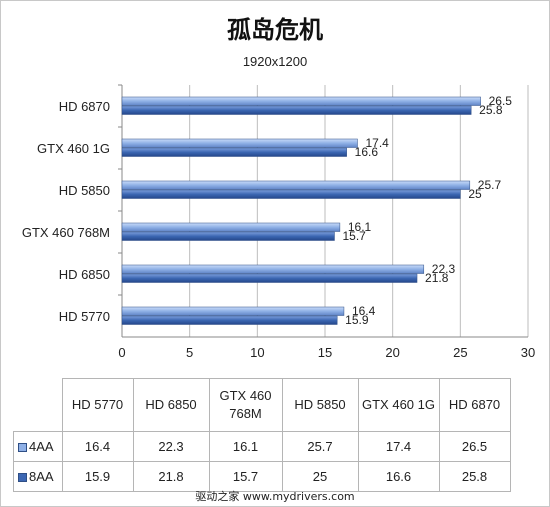 The width and height of the screenshot is (550, 507). I want to click on table-column-header: HD 6870, so click(474, 405).